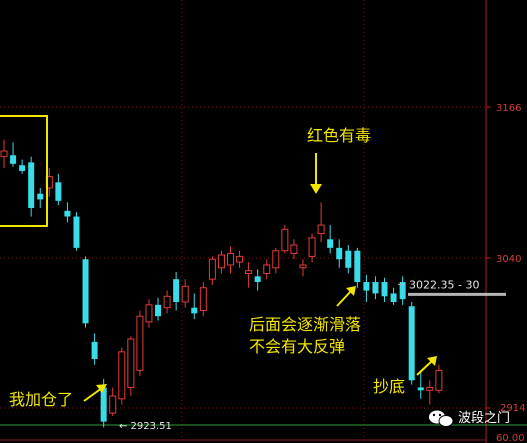 Image resolution: width=527 pixels, height=443 pixels. I want to click on annotation-red-poison: 红色有毒, so click(339, 135).